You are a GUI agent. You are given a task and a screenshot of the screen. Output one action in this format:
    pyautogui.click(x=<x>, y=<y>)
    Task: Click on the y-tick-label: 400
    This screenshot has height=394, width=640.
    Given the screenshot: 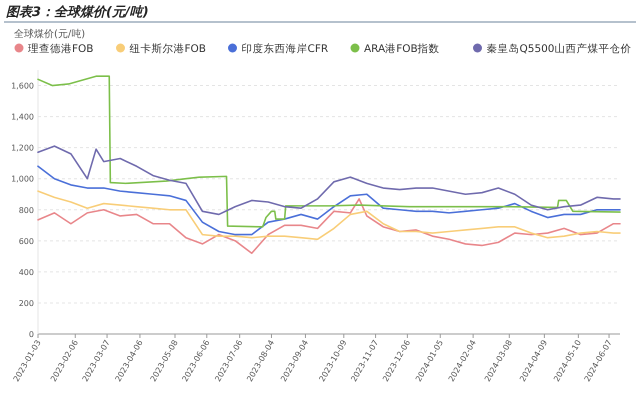 What is the action you would take?
    pyautogui.click(x=26, y=272)
    